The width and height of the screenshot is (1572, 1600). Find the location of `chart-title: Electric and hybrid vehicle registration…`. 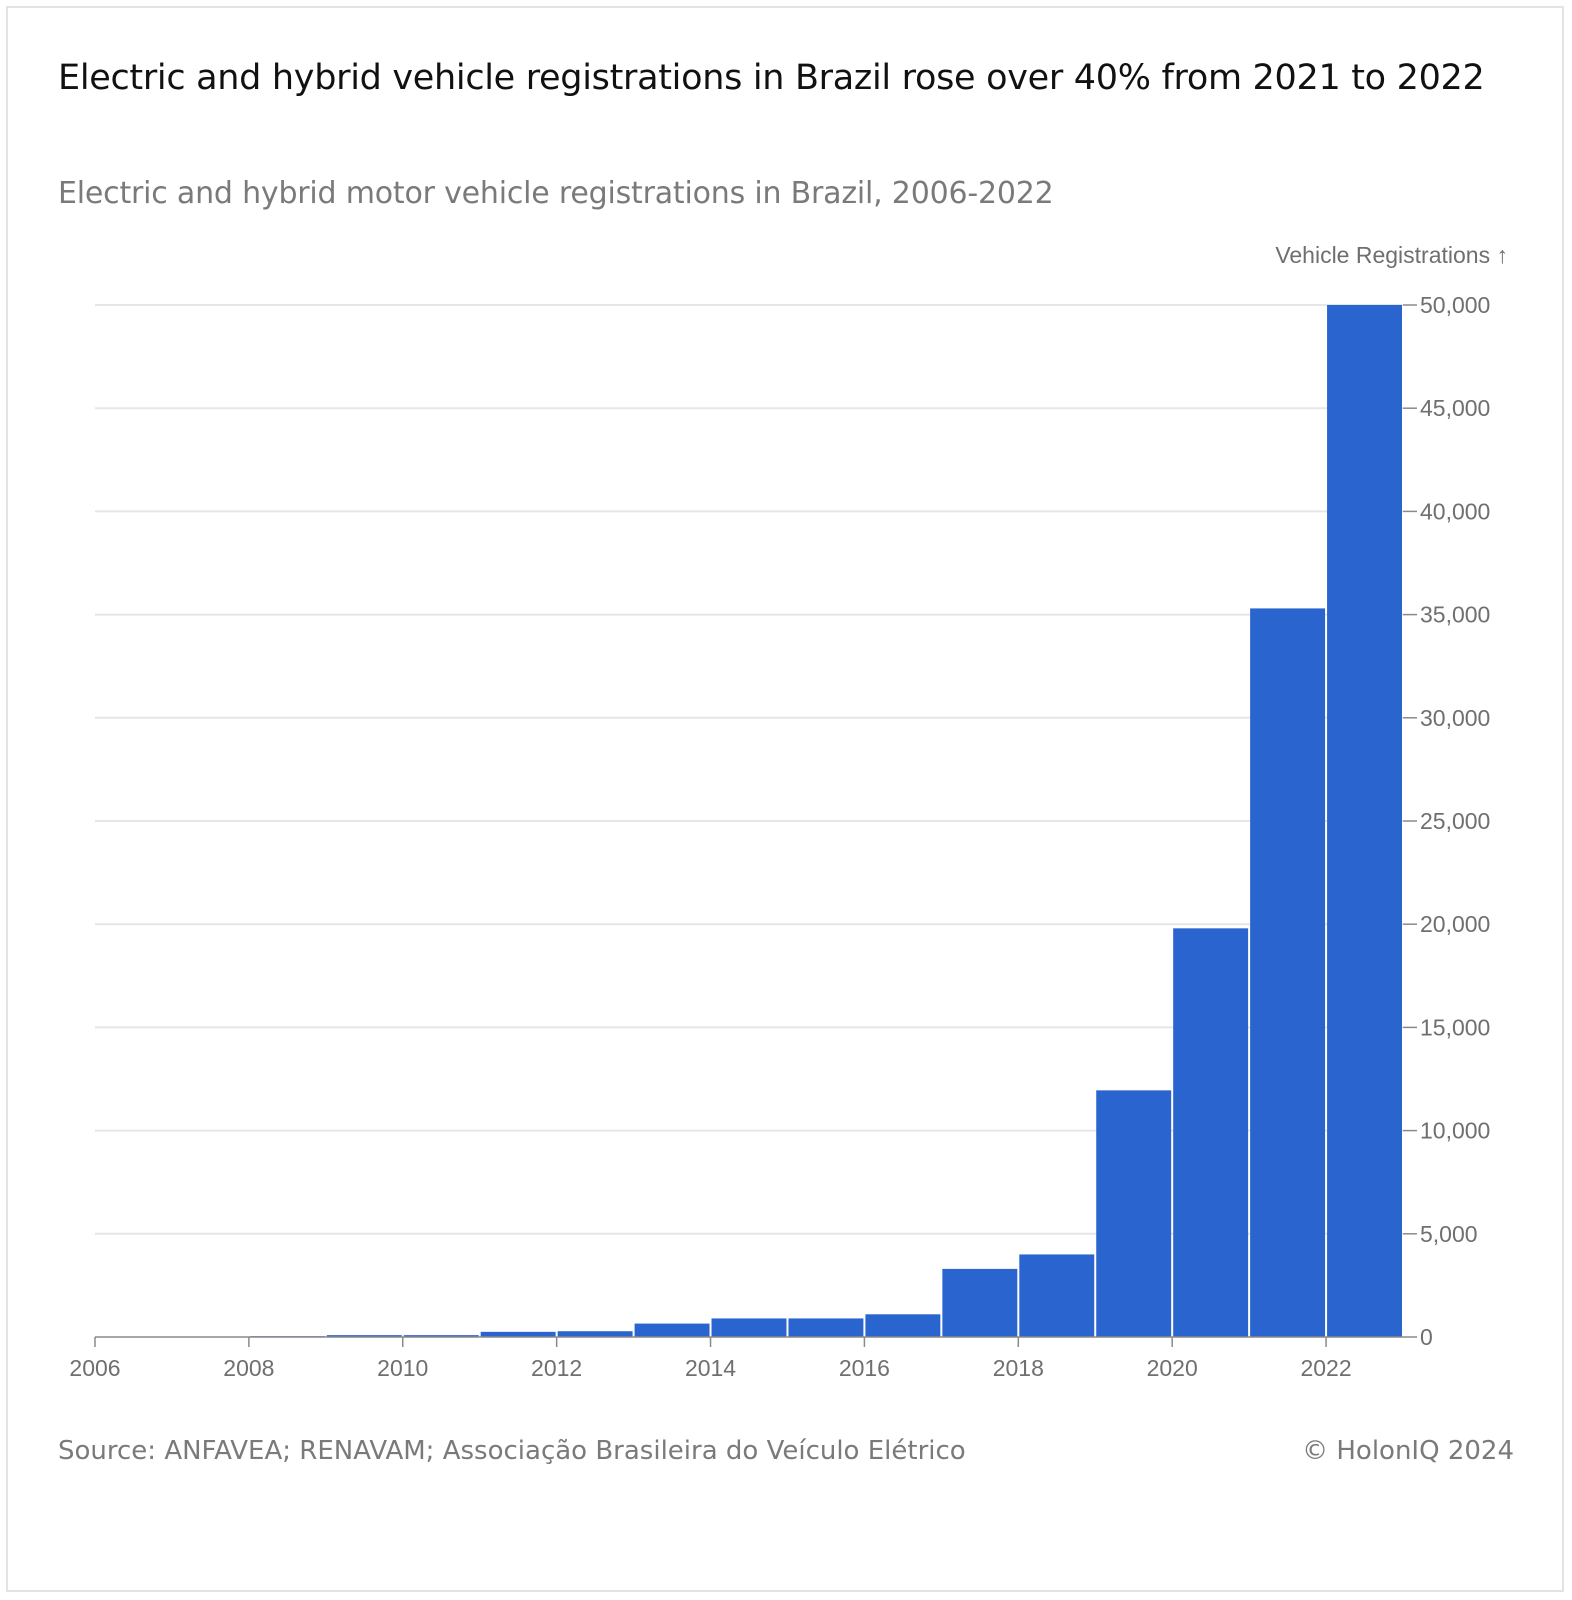

chart-title: Electric and hybrid vehicle registration… is located at coordinates (771, 78).